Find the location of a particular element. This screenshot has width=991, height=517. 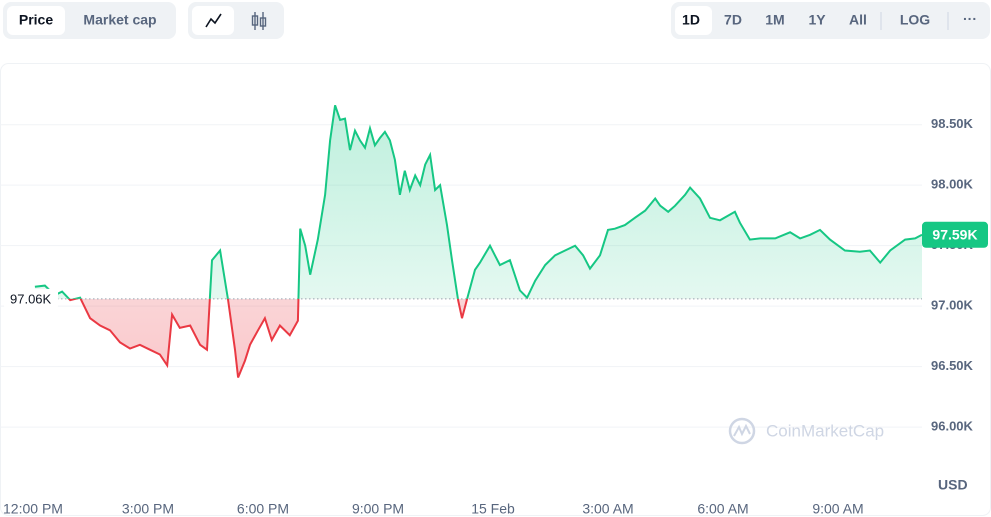

range-all: All is located at coordinates (858, 20).